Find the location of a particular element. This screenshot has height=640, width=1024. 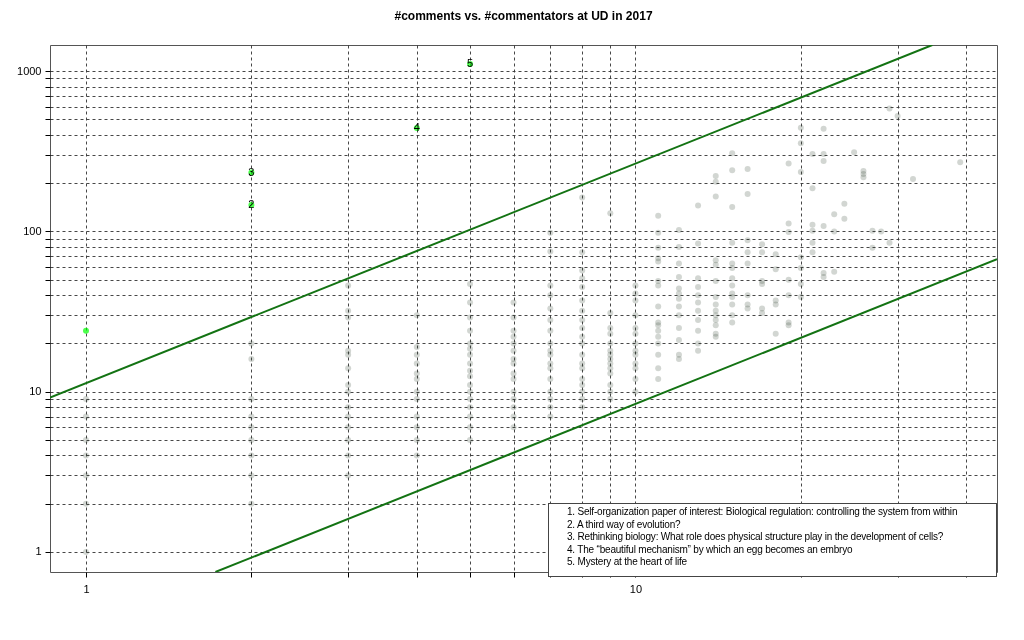

annotation: 3 is located at coordinates (251, 171).